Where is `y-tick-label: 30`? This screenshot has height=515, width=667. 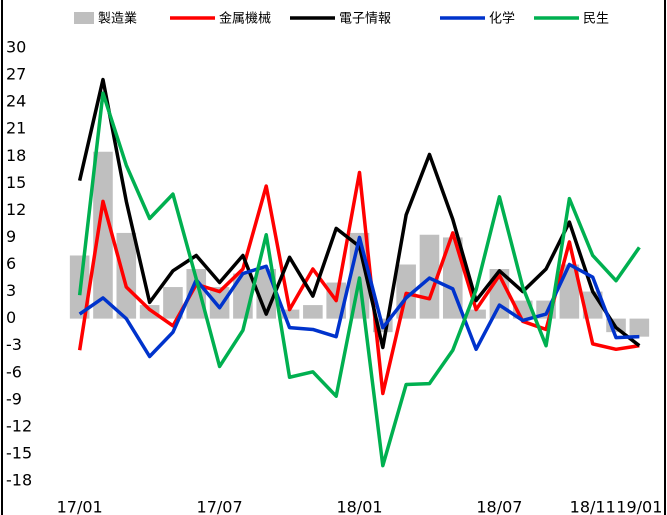 y-tick-label: 30 is located at coordinates (16, 47).